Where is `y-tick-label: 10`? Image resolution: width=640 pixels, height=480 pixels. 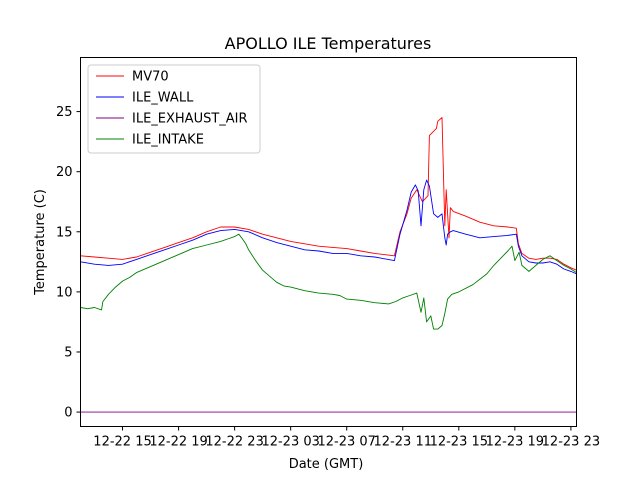 y-tick-label: 10 is located at coordinates (64, 292).